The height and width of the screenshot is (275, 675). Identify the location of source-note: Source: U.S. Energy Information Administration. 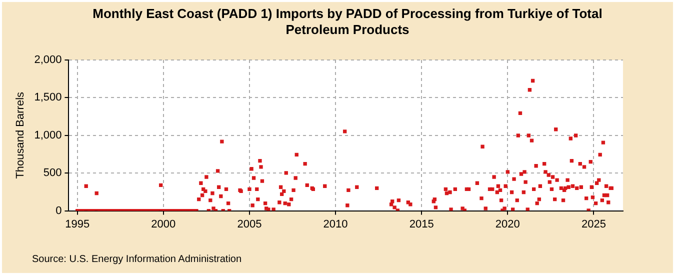
(137, 259).